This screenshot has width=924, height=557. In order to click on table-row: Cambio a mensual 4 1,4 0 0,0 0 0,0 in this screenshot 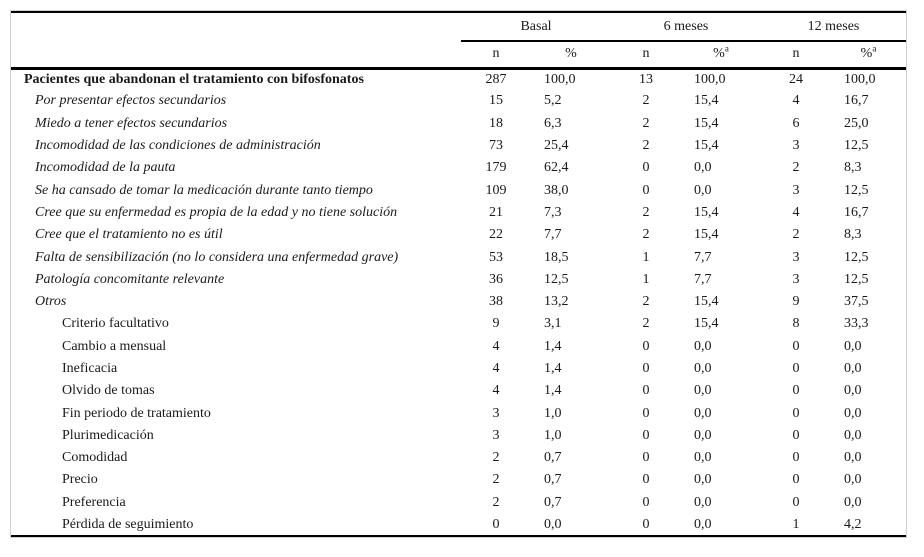, I will do `click(458, 347)`.